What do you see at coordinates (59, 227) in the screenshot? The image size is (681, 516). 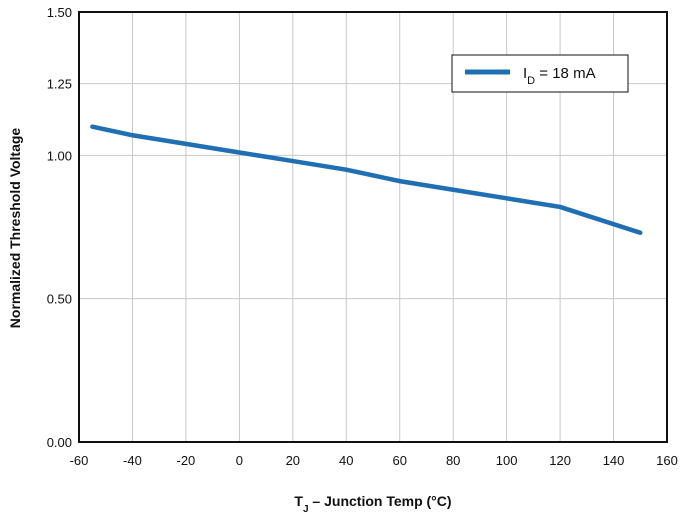 I see `y-tick-labels: 0.00 0.50 1.00 1.25 1.50` at bounding box center [59, 227].